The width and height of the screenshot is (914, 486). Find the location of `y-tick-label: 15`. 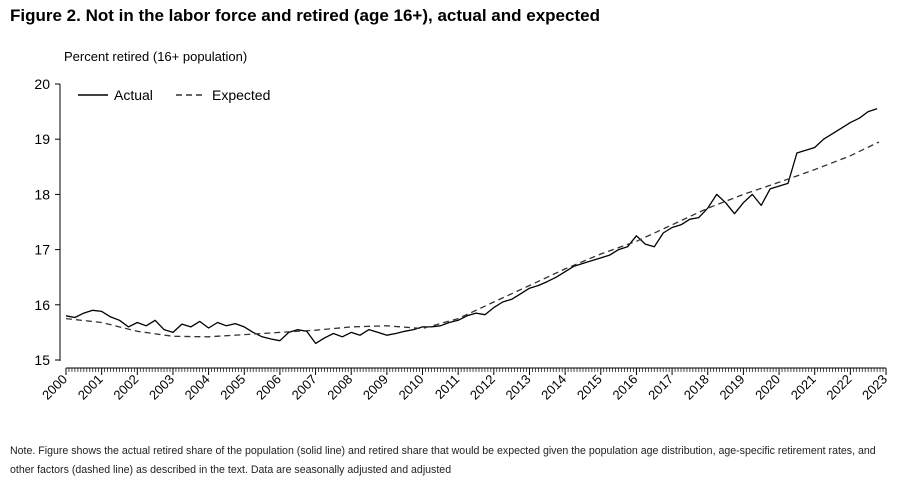

y-tick-label: 15 is located at coordinates (42, 360).